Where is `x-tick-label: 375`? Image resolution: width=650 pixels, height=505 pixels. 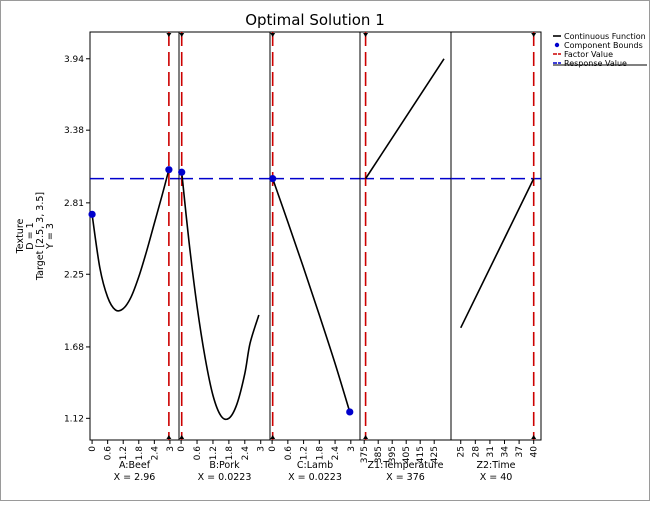
x-tick-label: 375 is located at coordinates (365, 454).